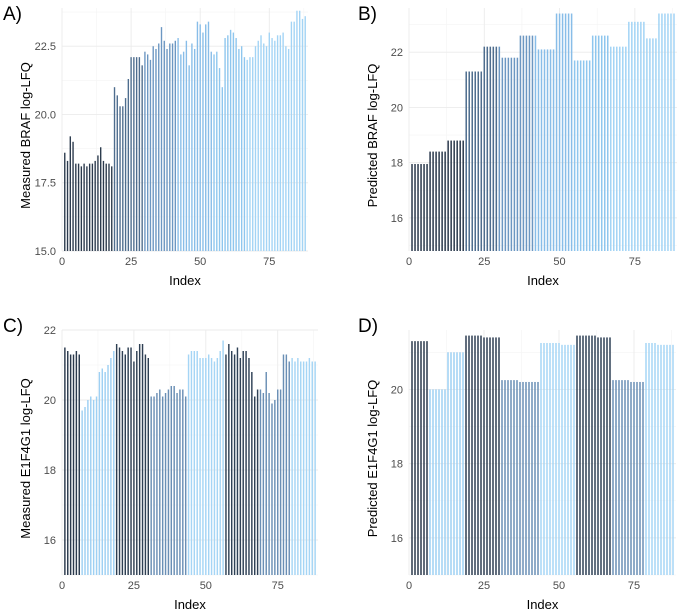  What do you see at coordinates (397, 219) in the screenshot?
I see `panel-b-ytick-label: 16` at bounding box center [397, 219].